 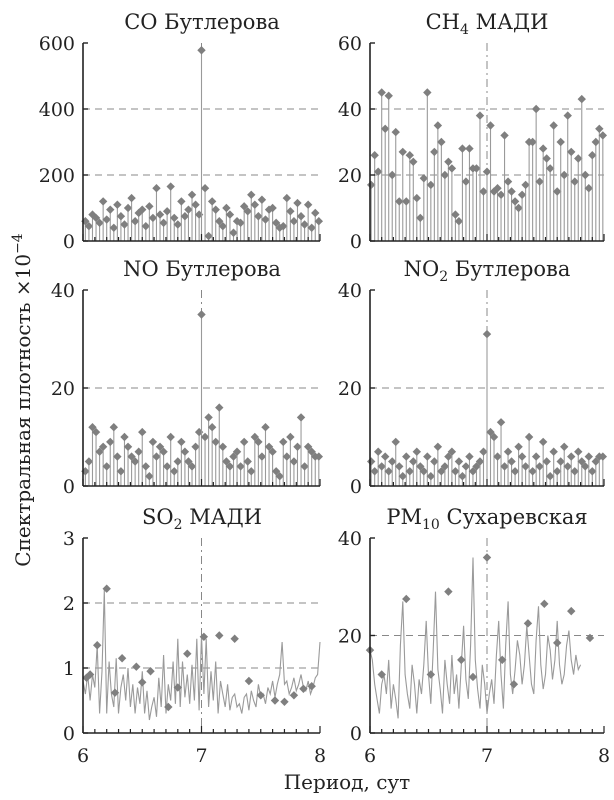 What do you see at coordinates (370, 756) in the screenshot?
I see `x-tick-label: 6` at bounding box center [370, 756].